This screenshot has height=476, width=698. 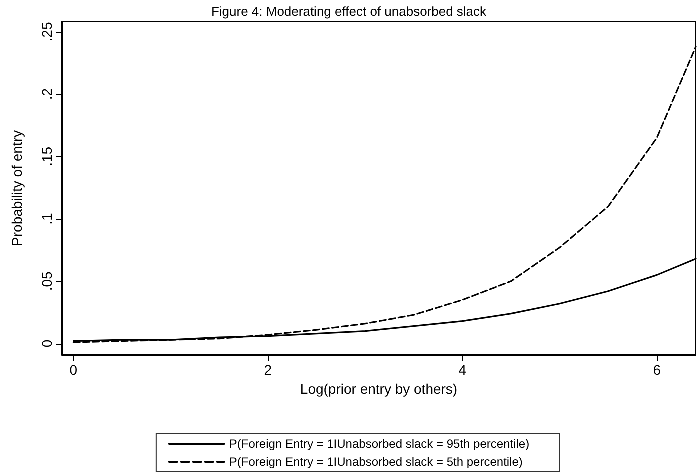 What do you see at coordinates (47, 32) in the screenshot?
I see `y-tick-label: .25` at bounding box center [47, 32].